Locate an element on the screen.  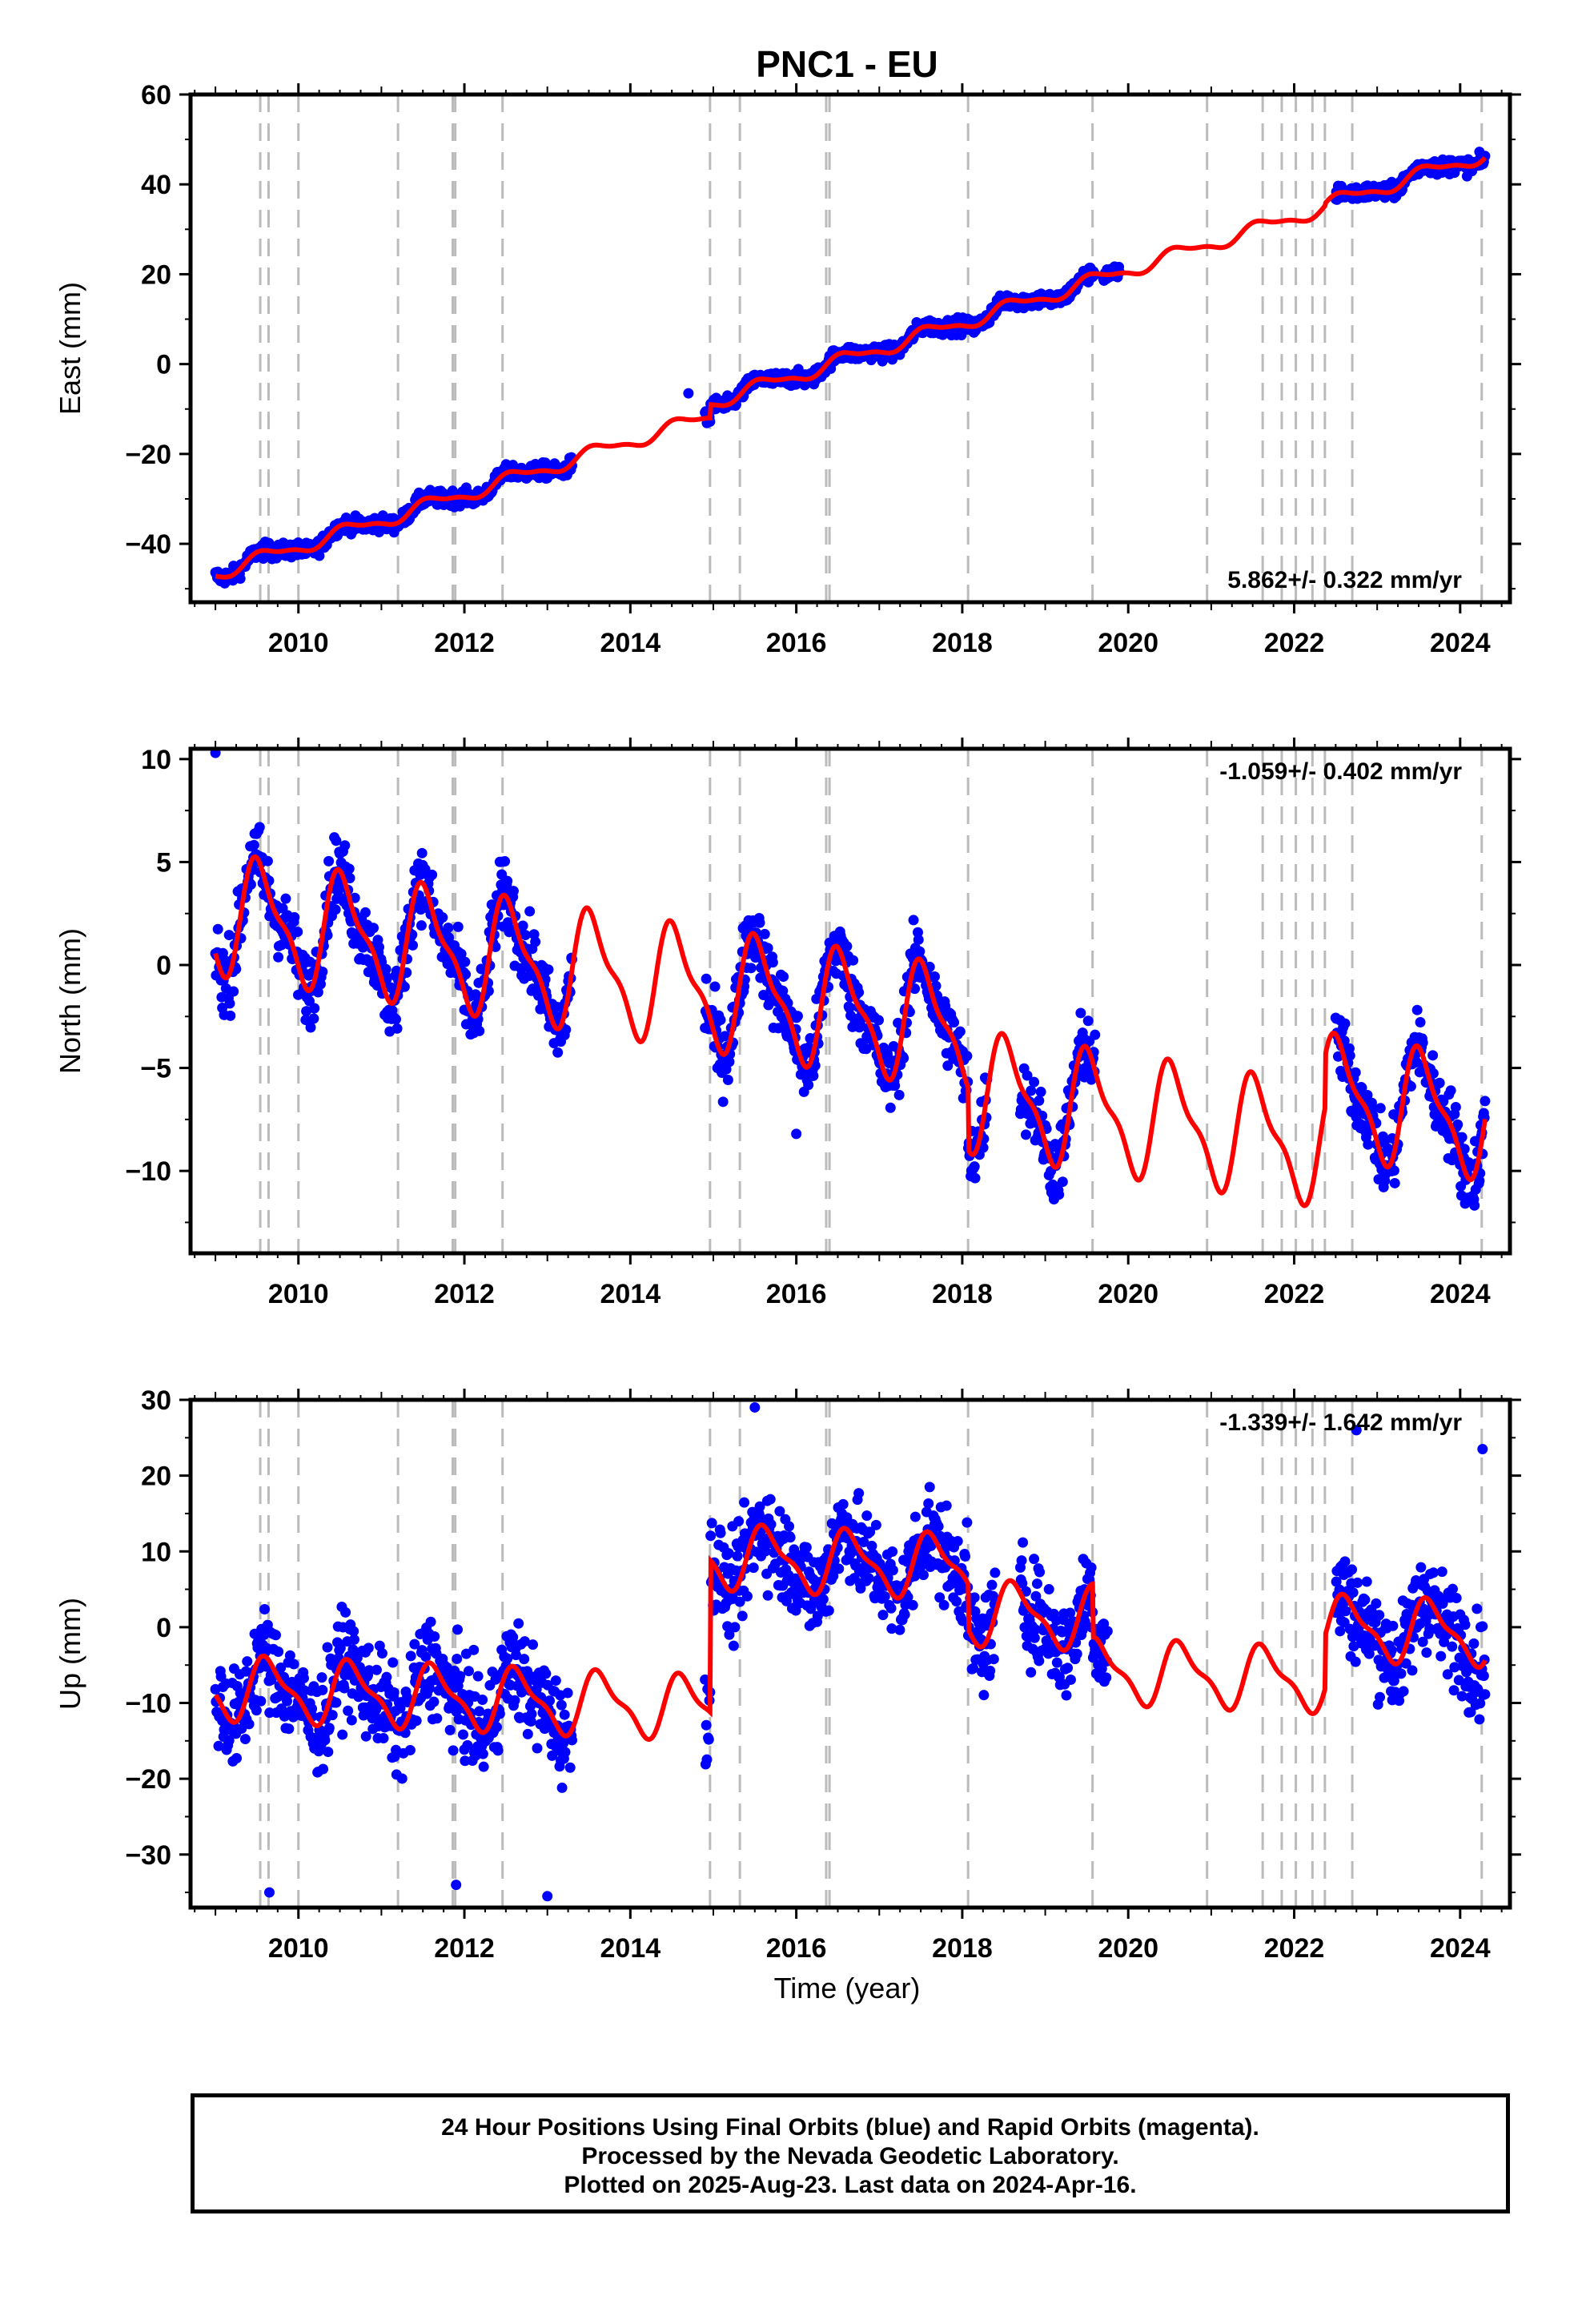
x-tick-label: 2016 is located at coordinates (796, 1949).